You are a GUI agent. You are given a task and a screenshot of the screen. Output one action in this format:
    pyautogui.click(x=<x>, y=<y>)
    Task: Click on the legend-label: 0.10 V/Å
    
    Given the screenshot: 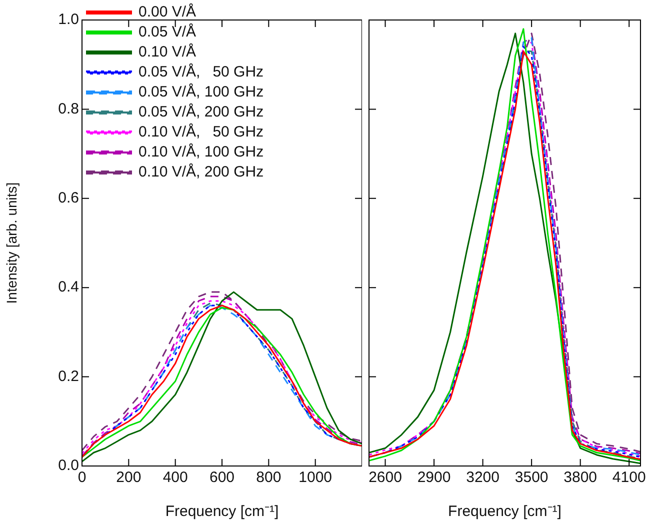 What is the action you would take?
    pyautogui.click(x=167, y=51)
    